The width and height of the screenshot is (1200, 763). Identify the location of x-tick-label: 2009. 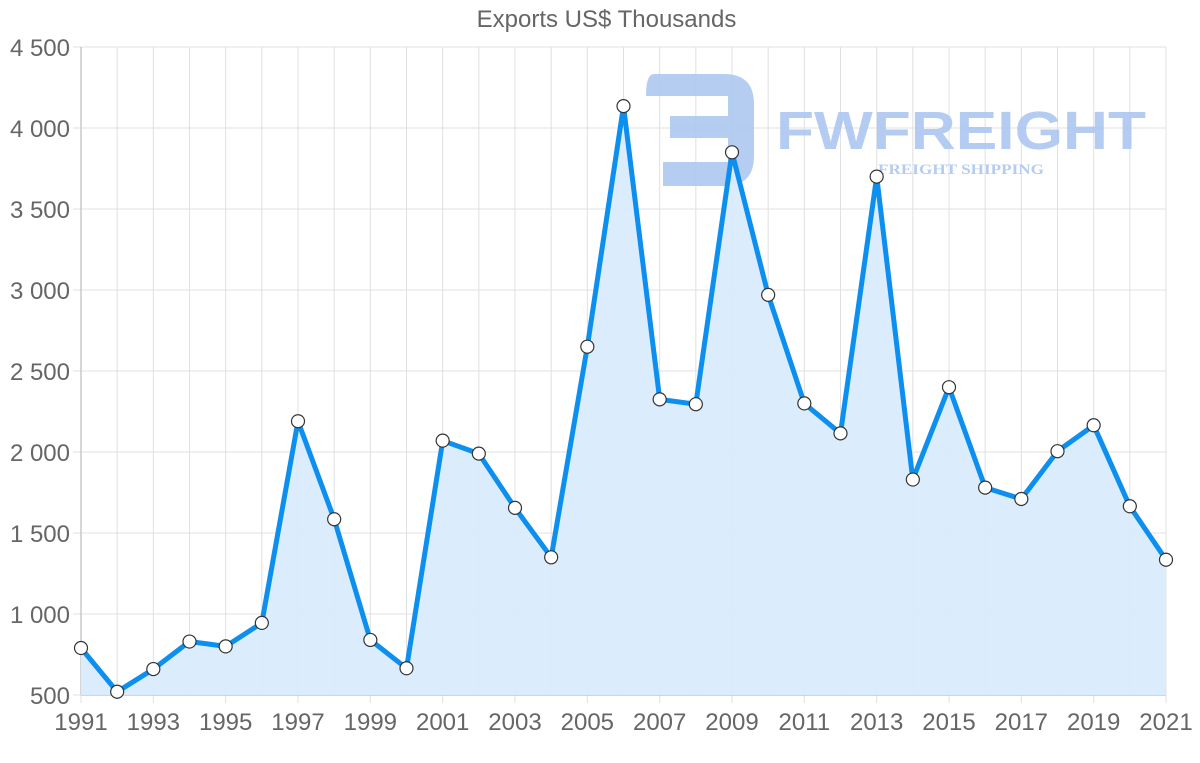
(731, 722).